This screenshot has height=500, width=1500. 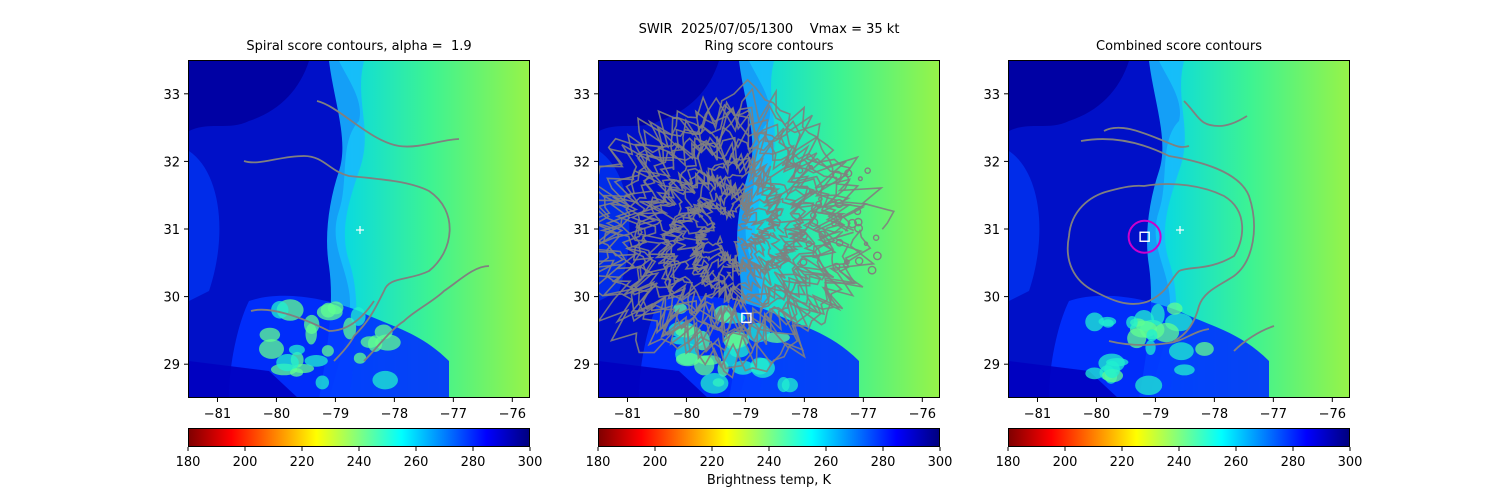 What do you see at coordinates (769, 480) in the screenshot?
I see `colorbar-label: Brightness temp, K` at bounding box center [769, 480].